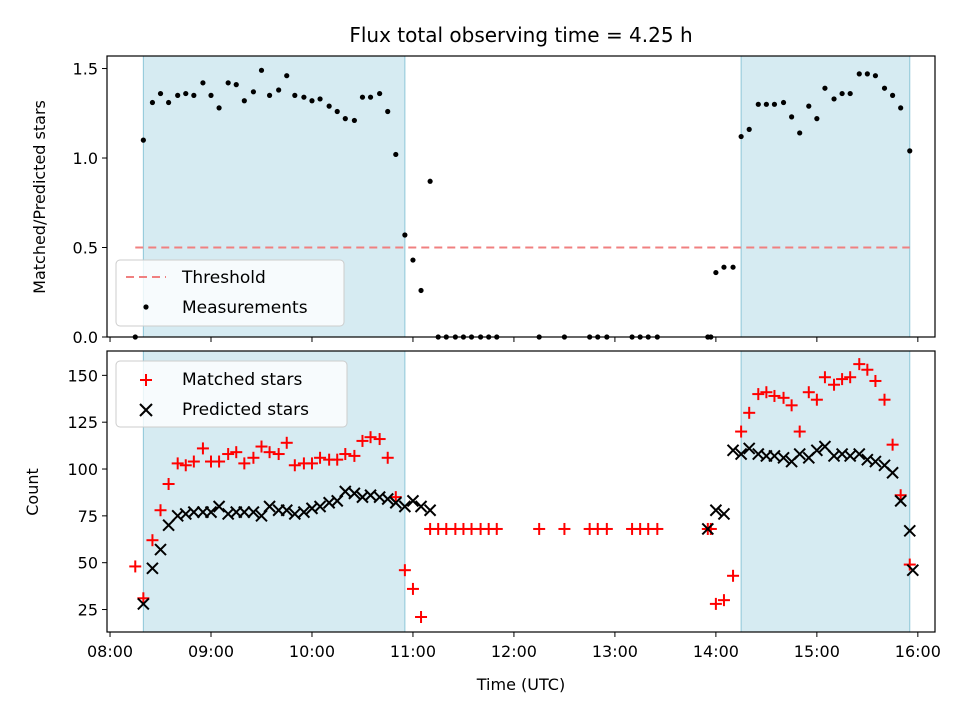 This screenshot has height=720, width=960. What do you see at coordinates (231, 394) in the screenshot?
I see `bottom-legend: Matched stars Predicted stars` at bounding box center [231, 394].